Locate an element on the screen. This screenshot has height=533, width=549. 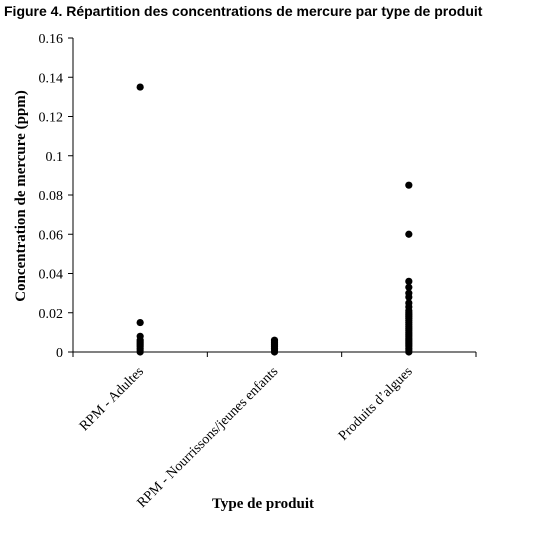
y-axis-ticks: 0 0.02 0.04 0.06 0.08 0.1 0.12 0.14 0.16 is located at coordinates (56, 196).